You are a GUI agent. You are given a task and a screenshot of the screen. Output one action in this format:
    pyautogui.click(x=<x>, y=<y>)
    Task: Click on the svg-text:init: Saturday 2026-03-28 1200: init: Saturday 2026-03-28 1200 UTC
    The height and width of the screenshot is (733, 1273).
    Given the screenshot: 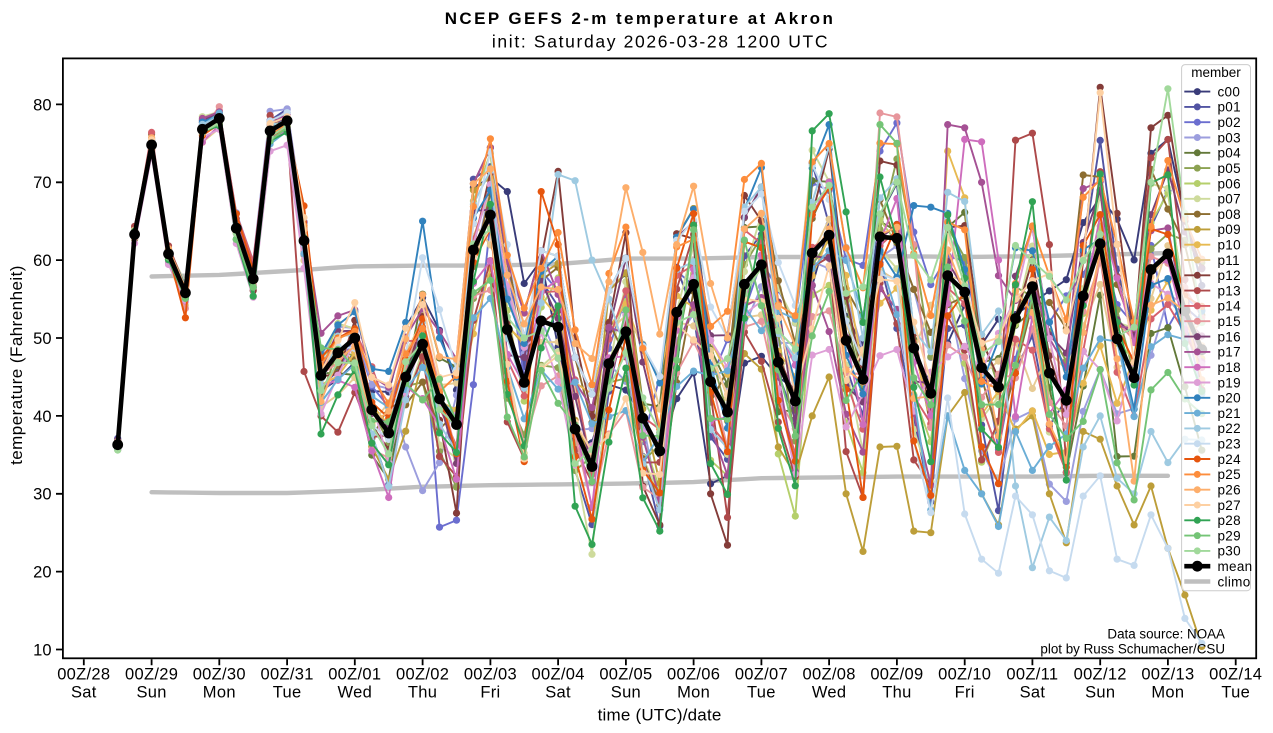 What is the action you would take?
    pyautogui.click(x=660, y=41)
    